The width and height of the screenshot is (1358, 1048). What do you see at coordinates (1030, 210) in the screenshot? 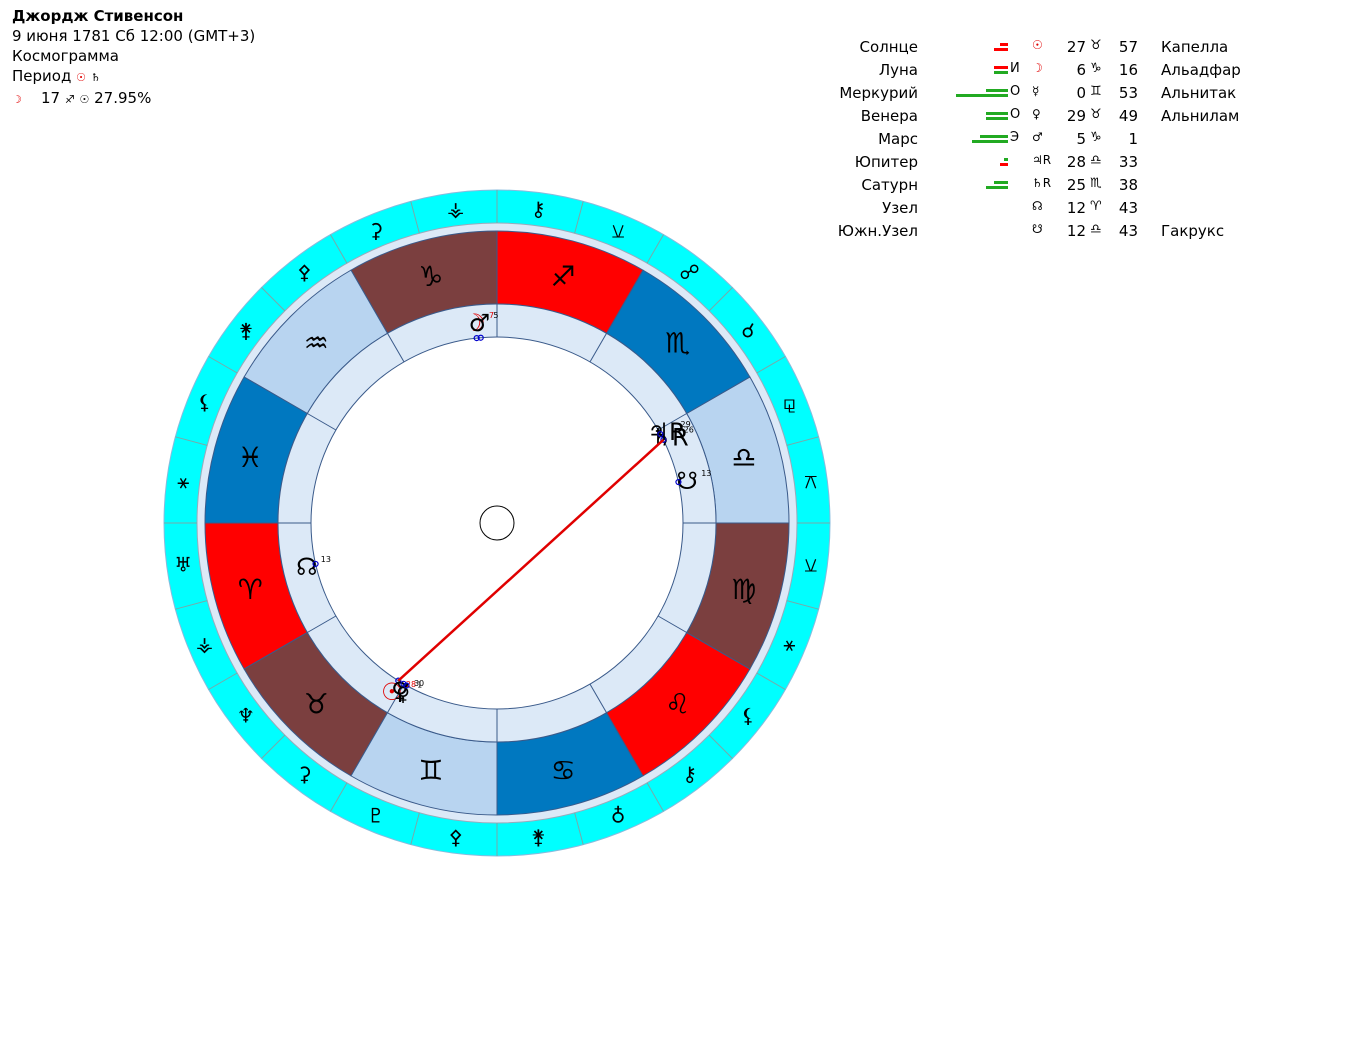
I see `planet-row: Узел ☊ 12 ♈ 43` at bounding box center [1030, 210].